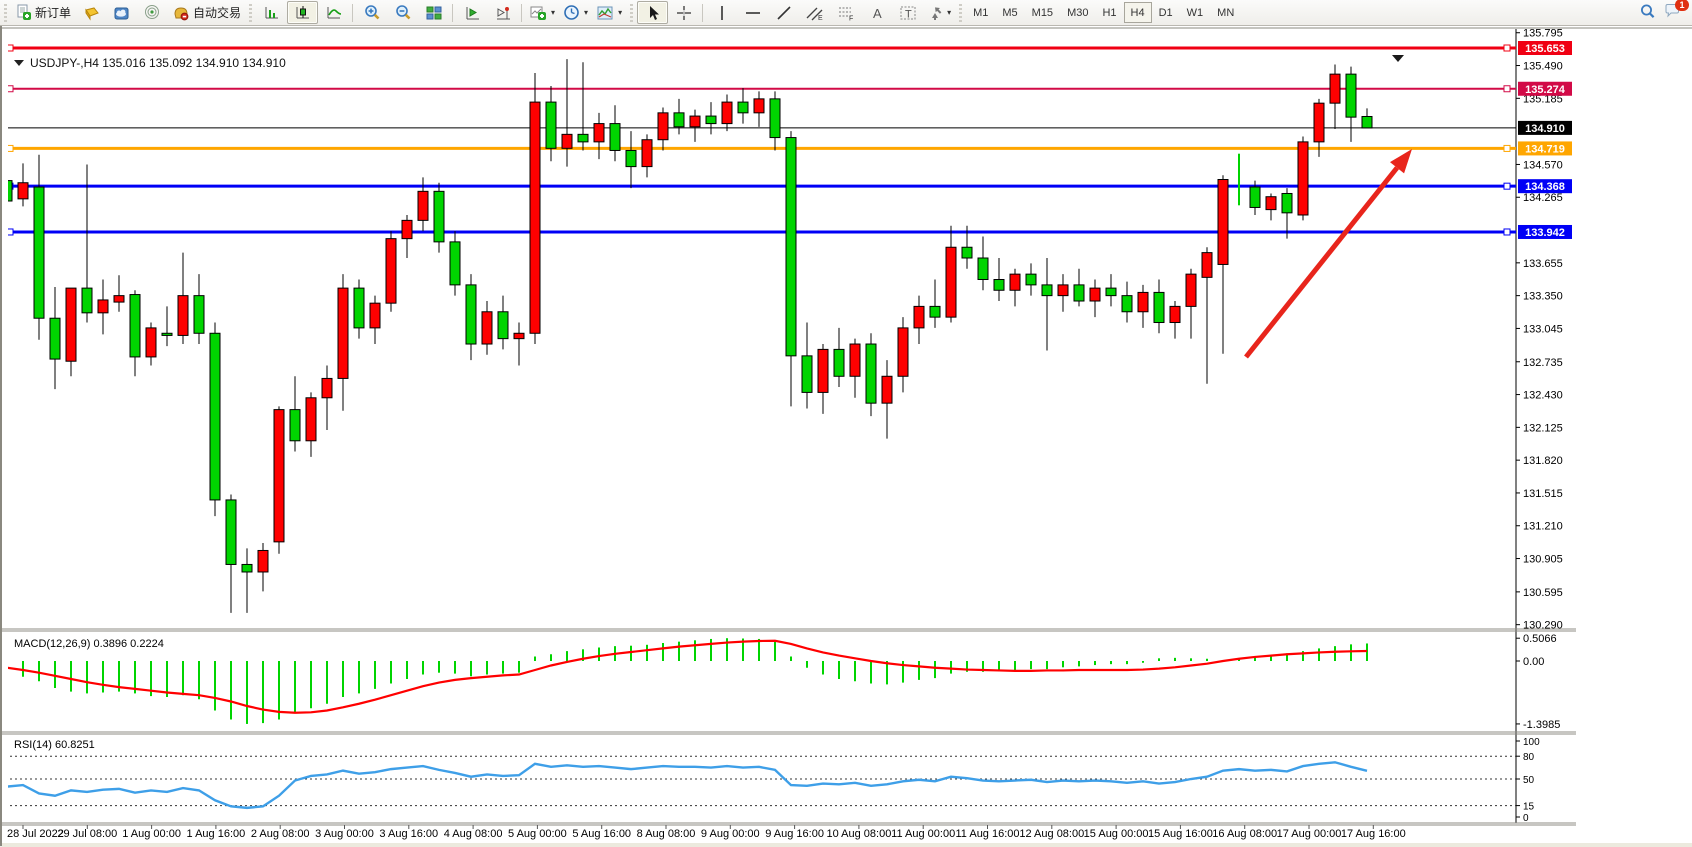 Image resolution: width=1692 pixels, height=847 pixels. I want to click on rsi-axis-label: 80, so click(1529, 757).